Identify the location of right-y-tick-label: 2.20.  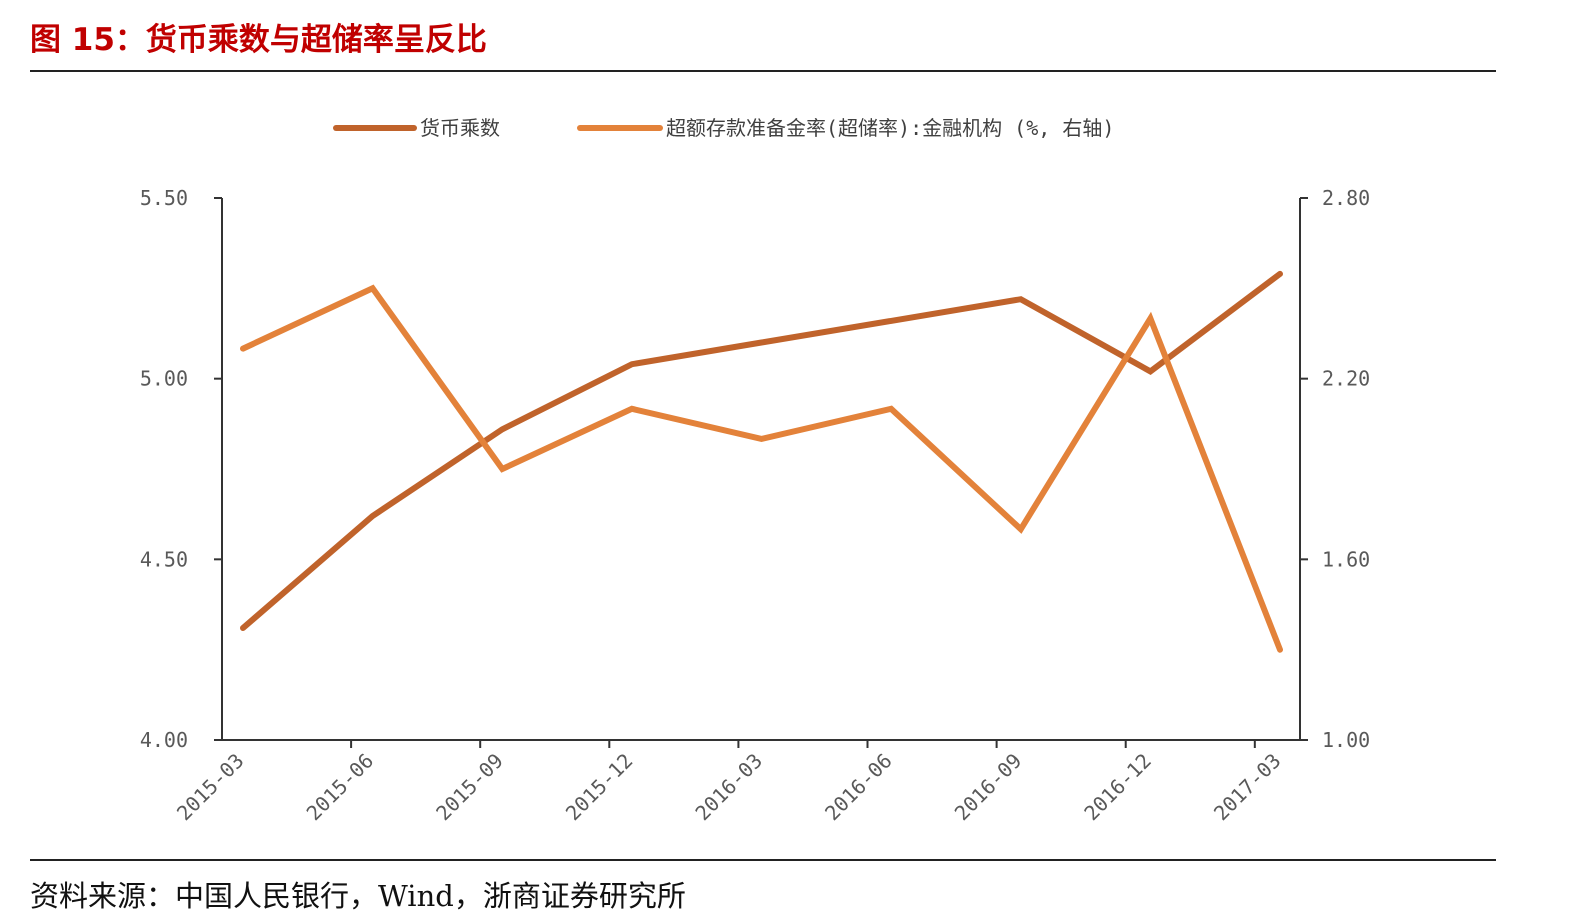
(1346, 379).